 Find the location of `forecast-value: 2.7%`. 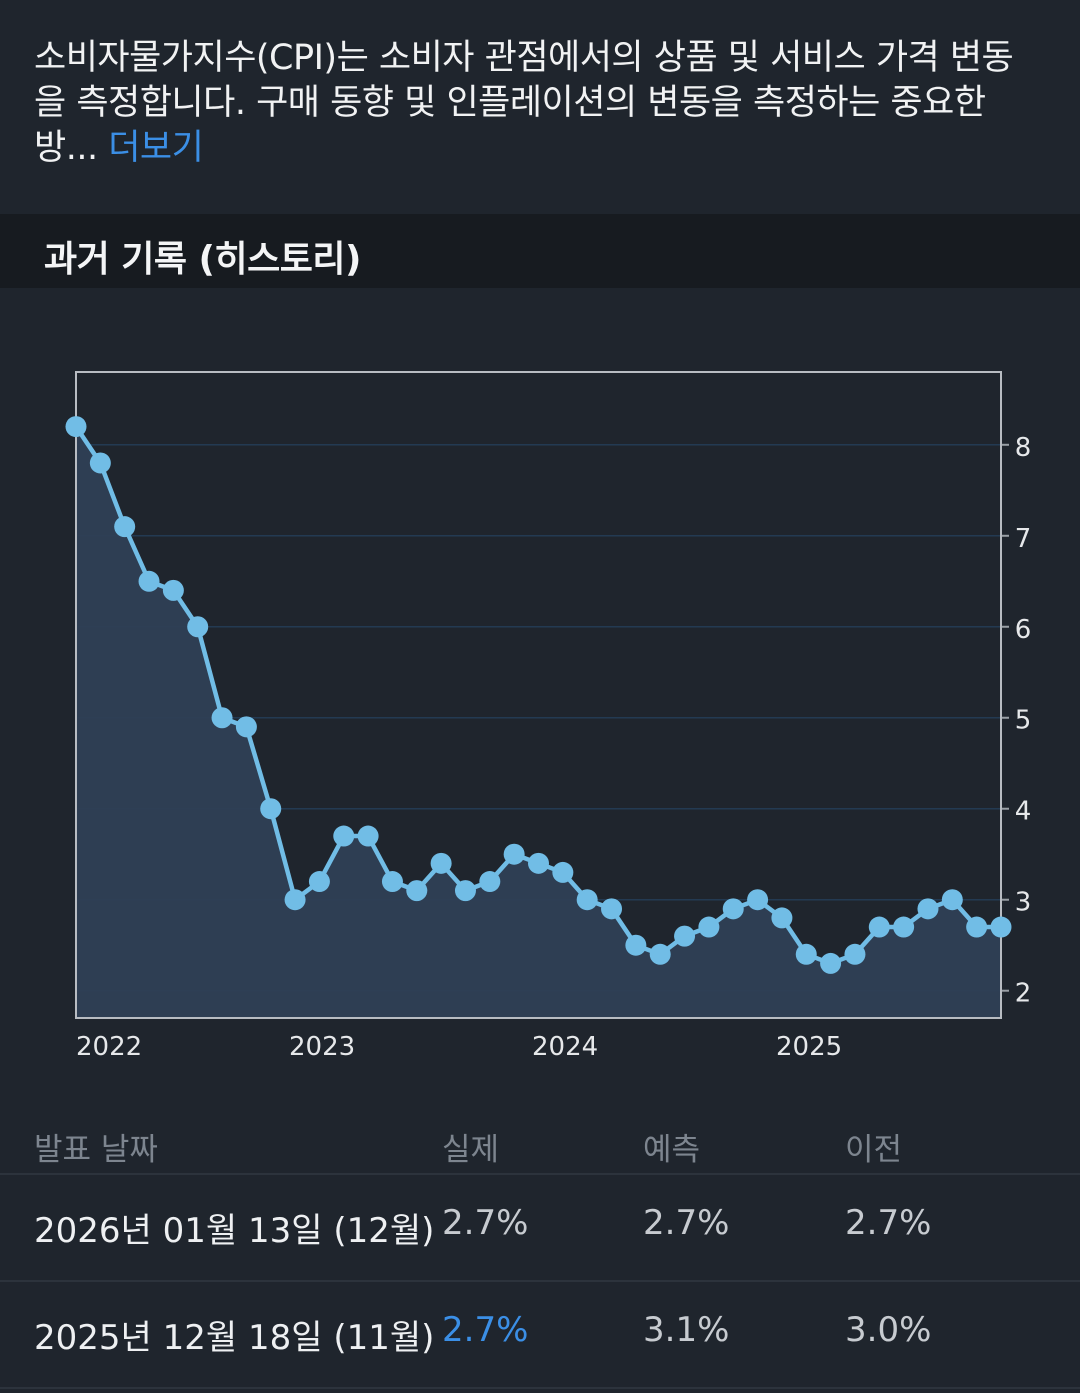

forecast-value: 2.7% is located at coordinates (686, 1223).